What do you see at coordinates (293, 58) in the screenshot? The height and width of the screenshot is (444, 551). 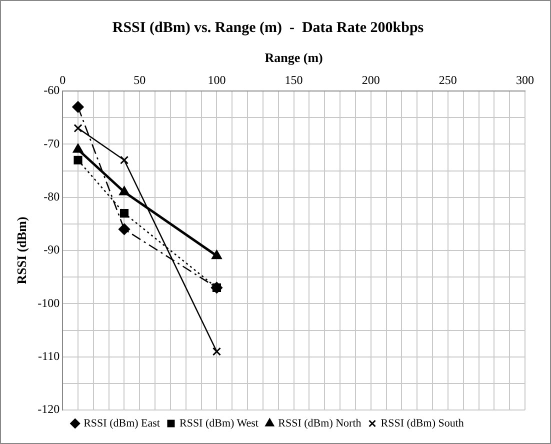 I see `x-axis-title: Range (m)` at bounding box center [293, 58].